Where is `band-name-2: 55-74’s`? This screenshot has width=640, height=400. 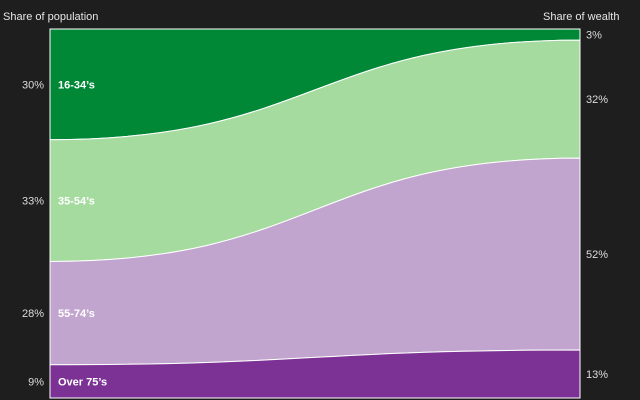
band-name-2: 55-74’s is located at coordinates (76, 314).